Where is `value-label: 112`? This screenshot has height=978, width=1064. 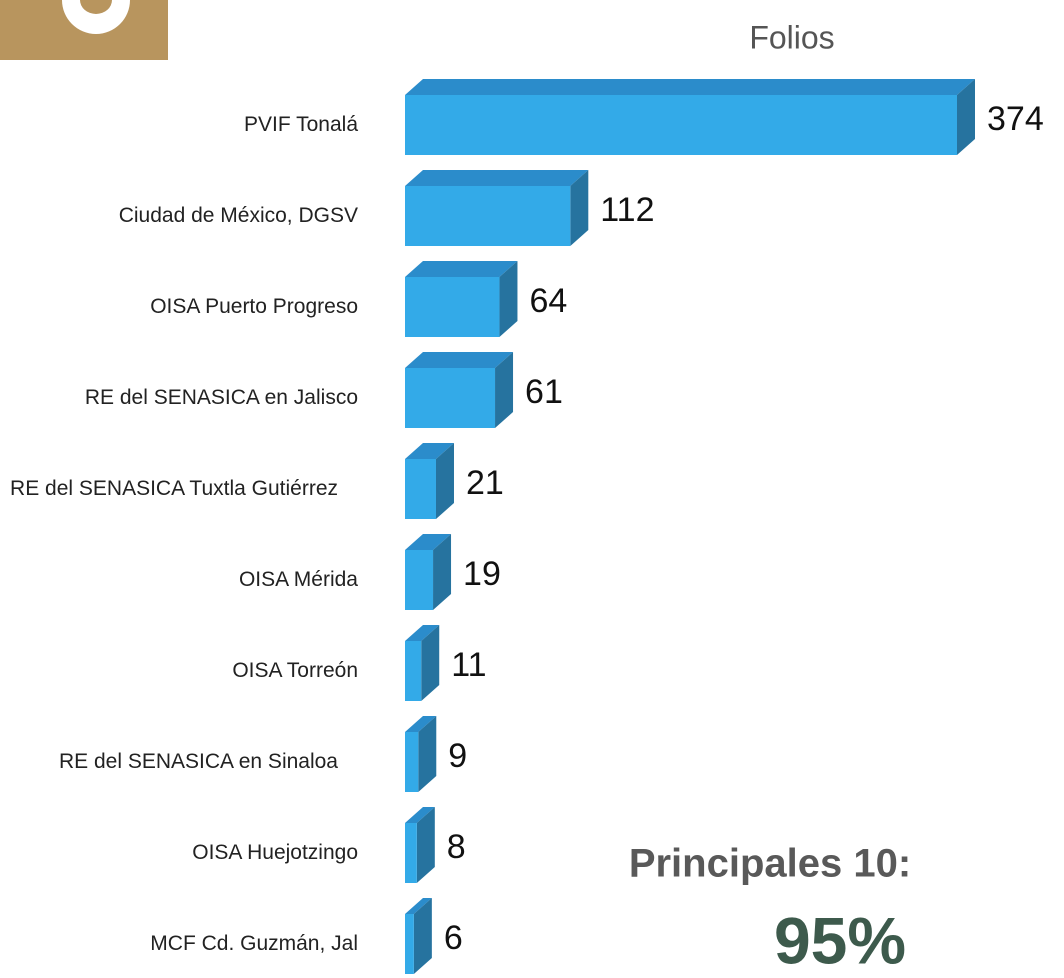
value-label: 112 is located at coordinates (627, 210).